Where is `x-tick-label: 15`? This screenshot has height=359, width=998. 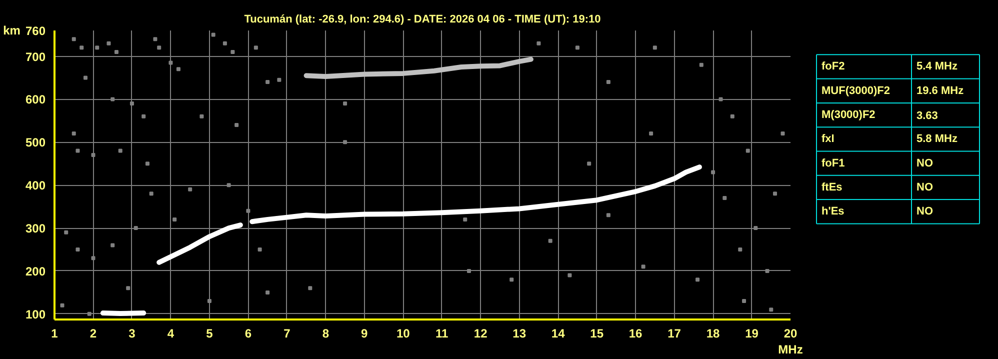 x-tick-label: 15 is located at coordinates (597, 333).